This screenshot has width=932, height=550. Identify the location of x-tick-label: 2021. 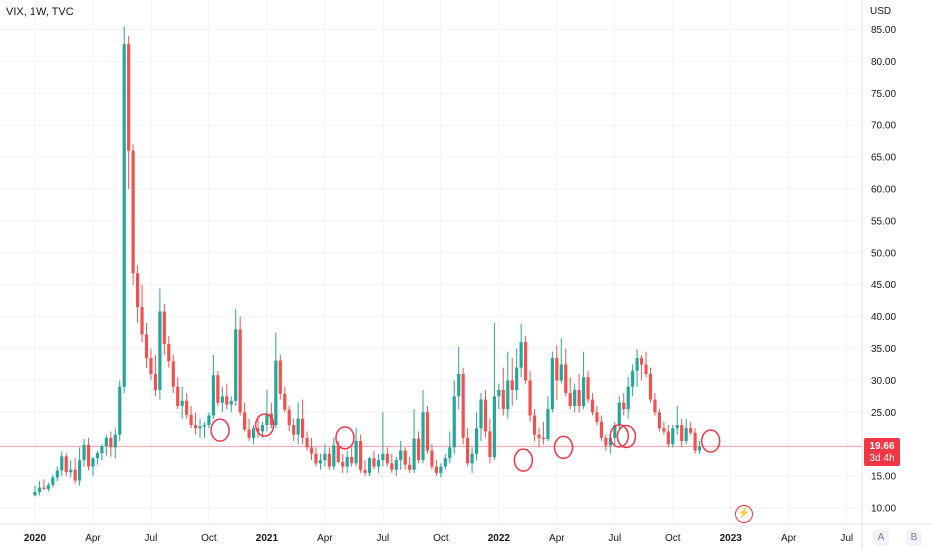
(267, 538).